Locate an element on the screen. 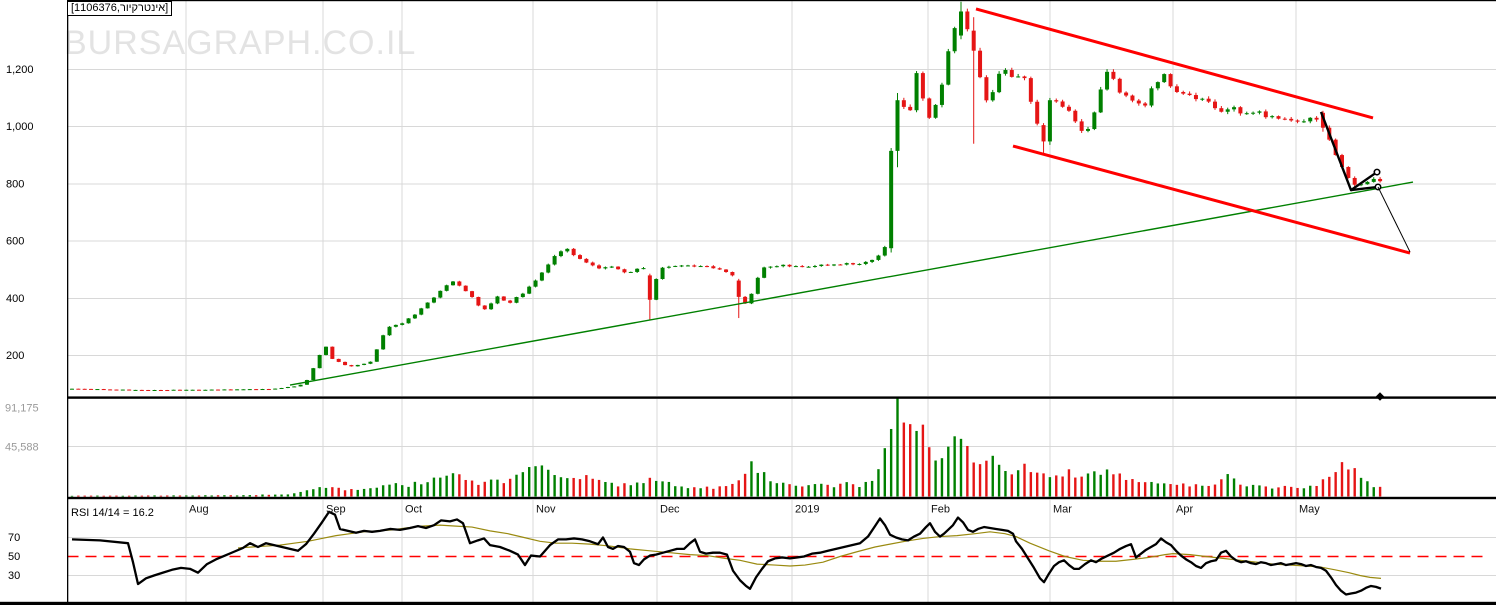  channel-upper-trendline is located at coordinates (1174, 63).